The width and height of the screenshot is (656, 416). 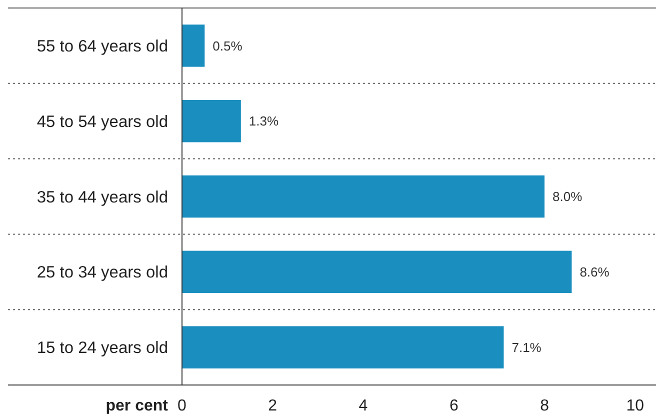 What do you see at coordinates (102, 273) in the screenshot?
I see `y-tick-label: 25 to 34 years old` at bounding box center [102, 273].